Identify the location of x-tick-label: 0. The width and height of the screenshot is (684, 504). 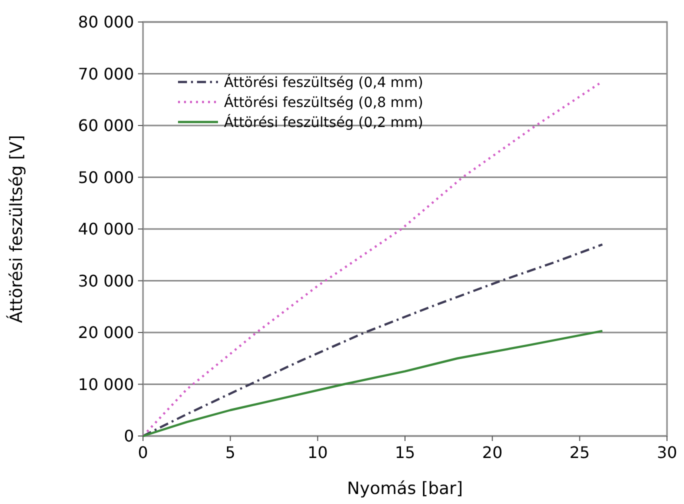
(143, 452).